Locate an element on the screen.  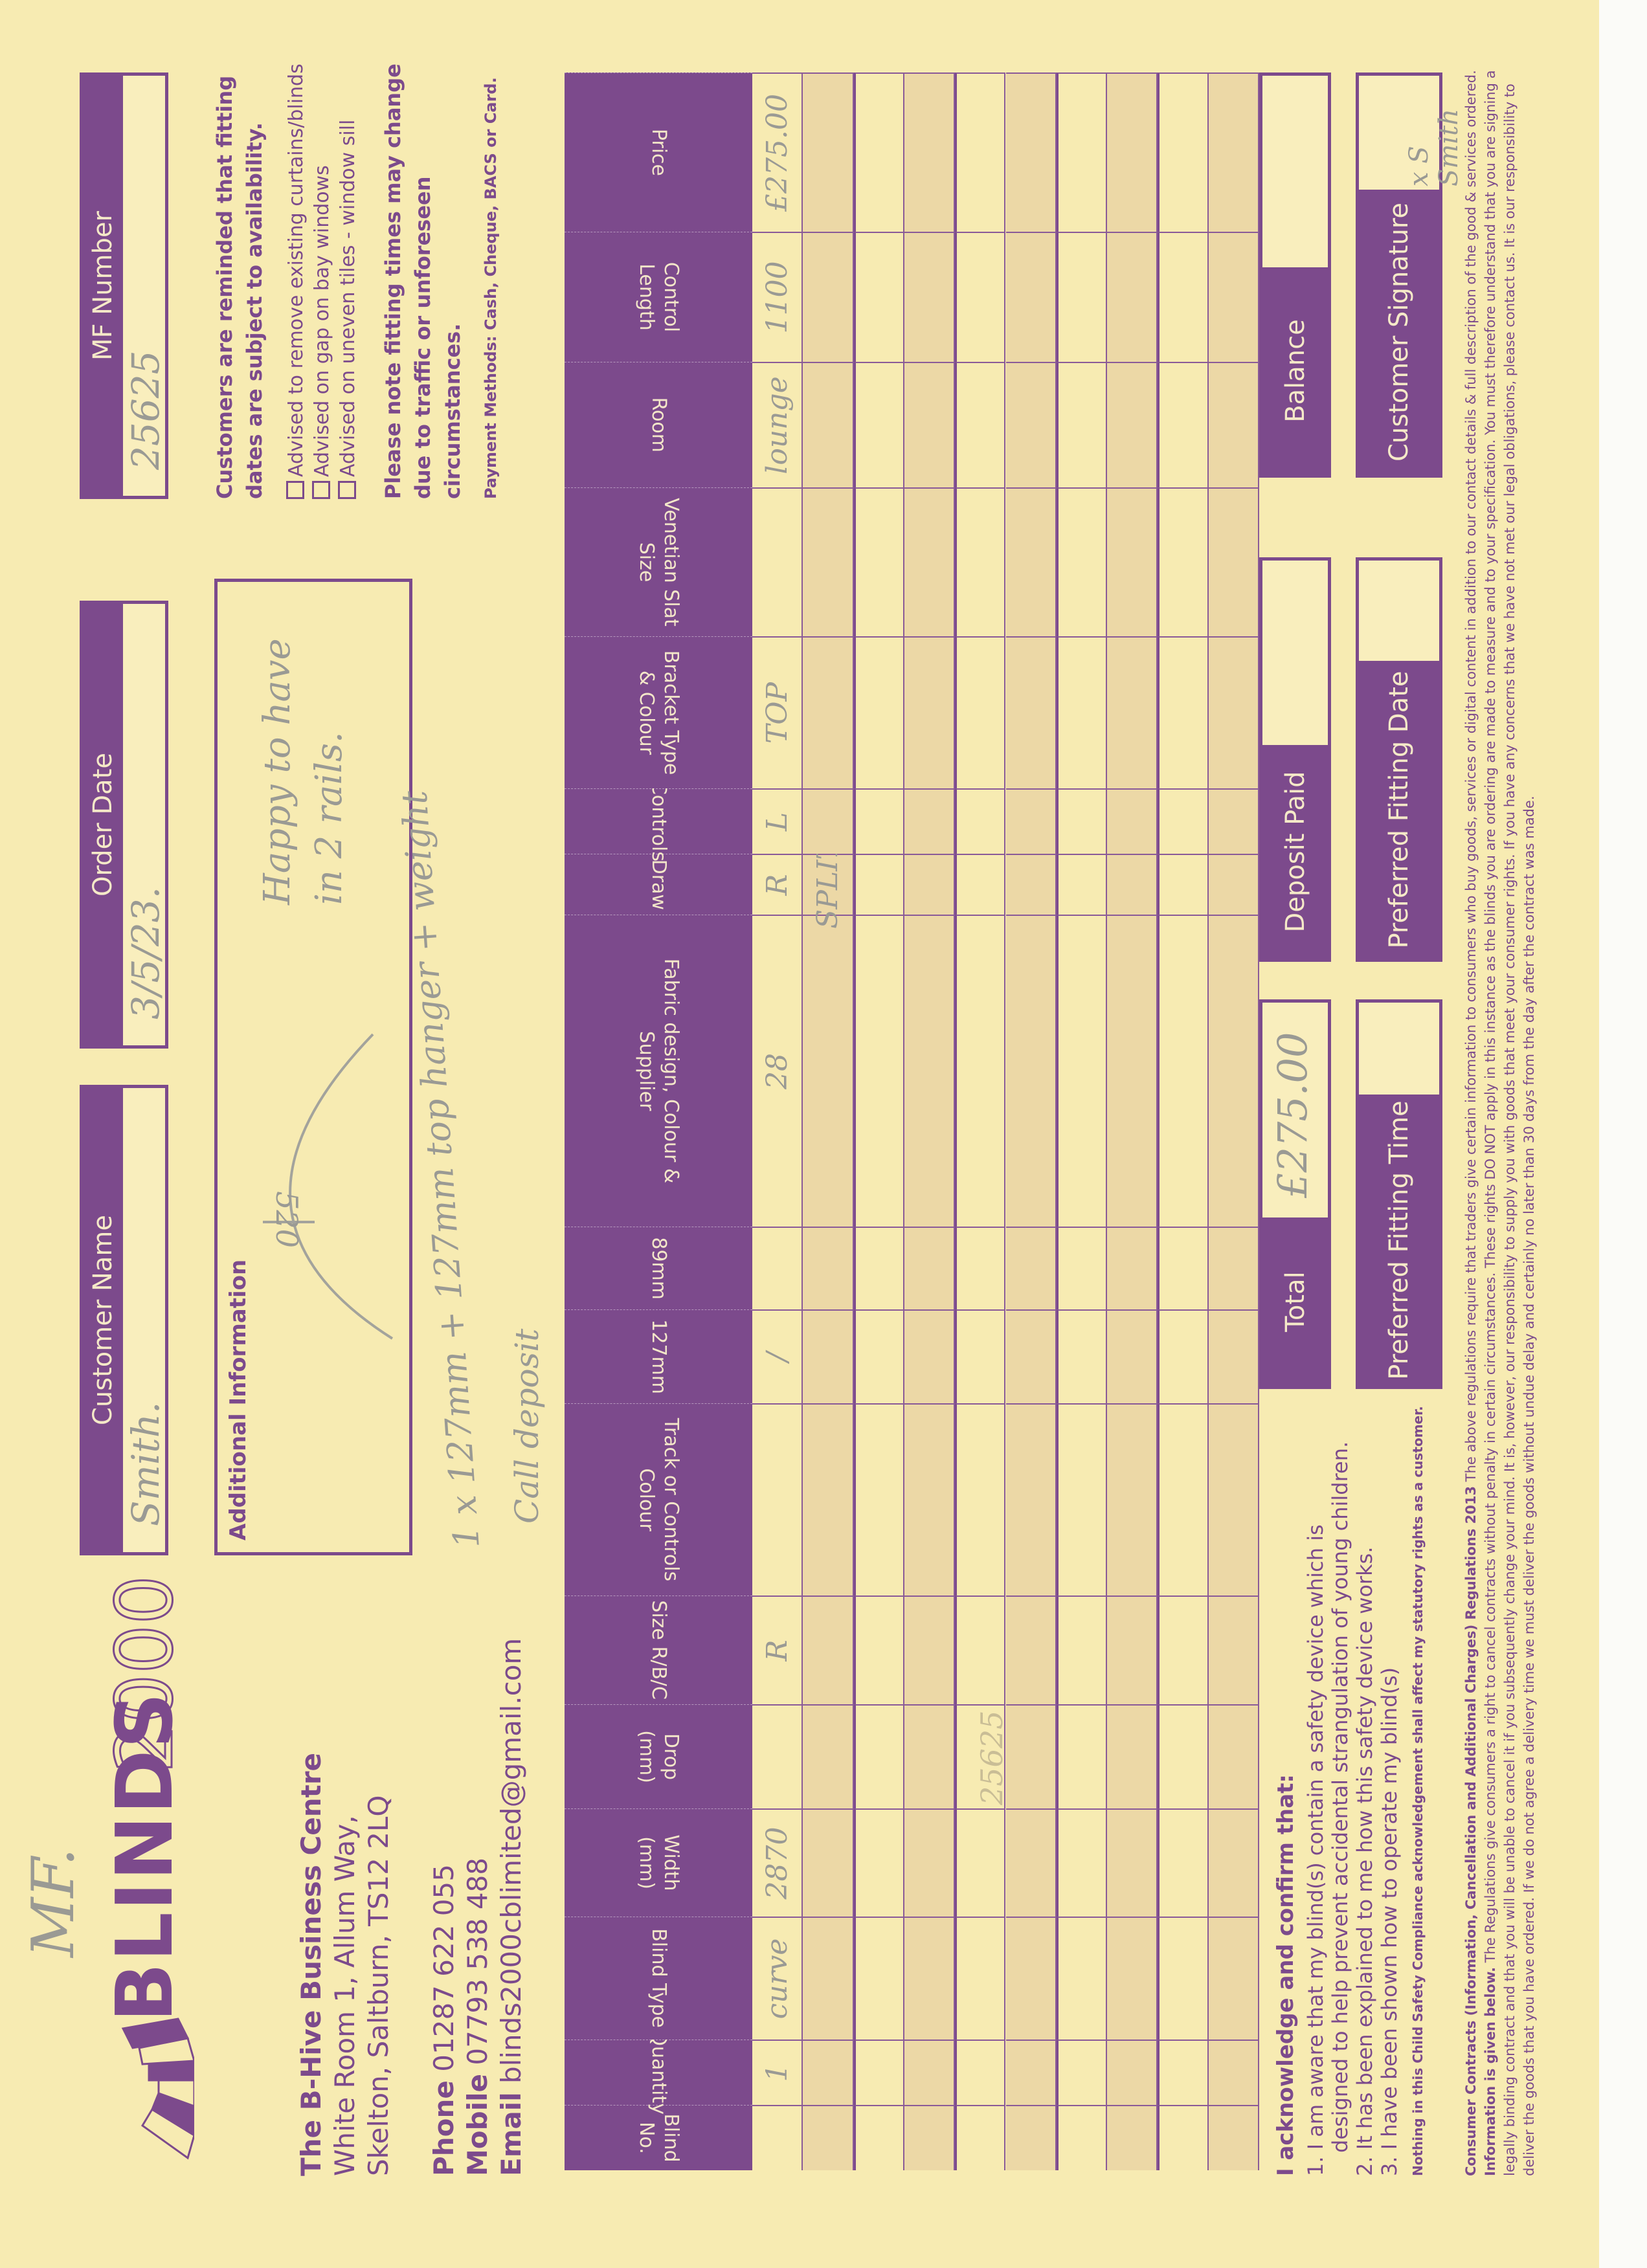
table-cell: £275.00 is located at coordinates (777, 152).